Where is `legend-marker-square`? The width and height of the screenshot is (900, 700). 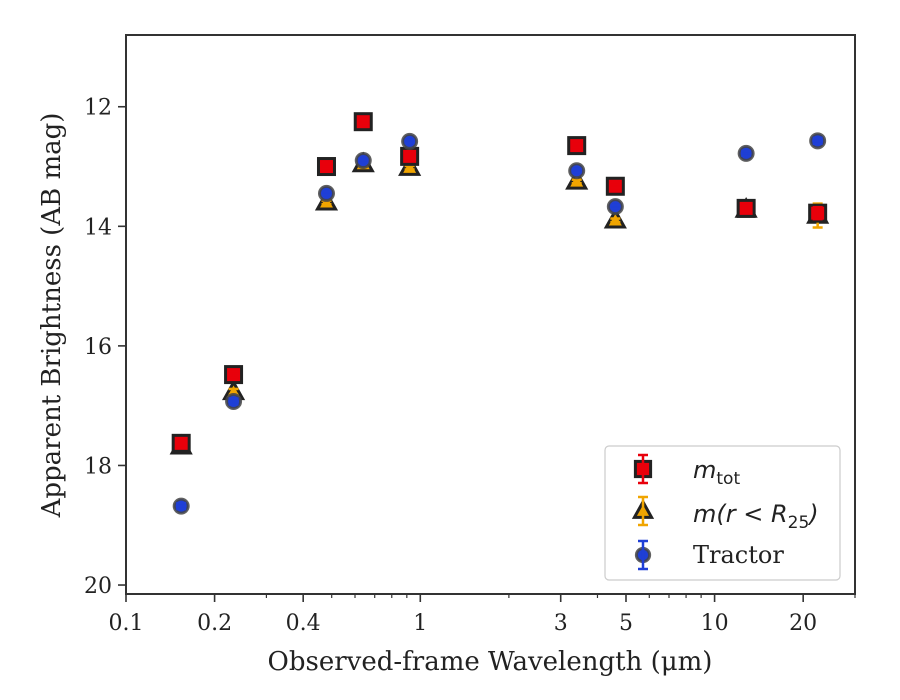
legend-marker-square is located at coordinates (643, 469).